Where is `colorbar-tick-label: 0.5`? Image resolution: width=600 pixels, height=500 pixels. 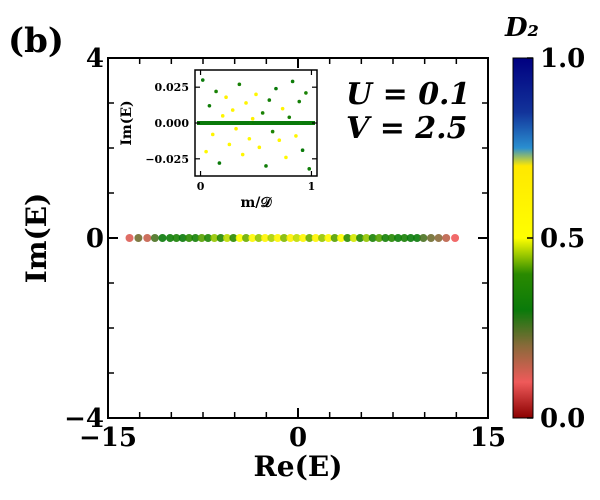
colorbar-tick-label: 0.5 is located at coordinates (562, 239).